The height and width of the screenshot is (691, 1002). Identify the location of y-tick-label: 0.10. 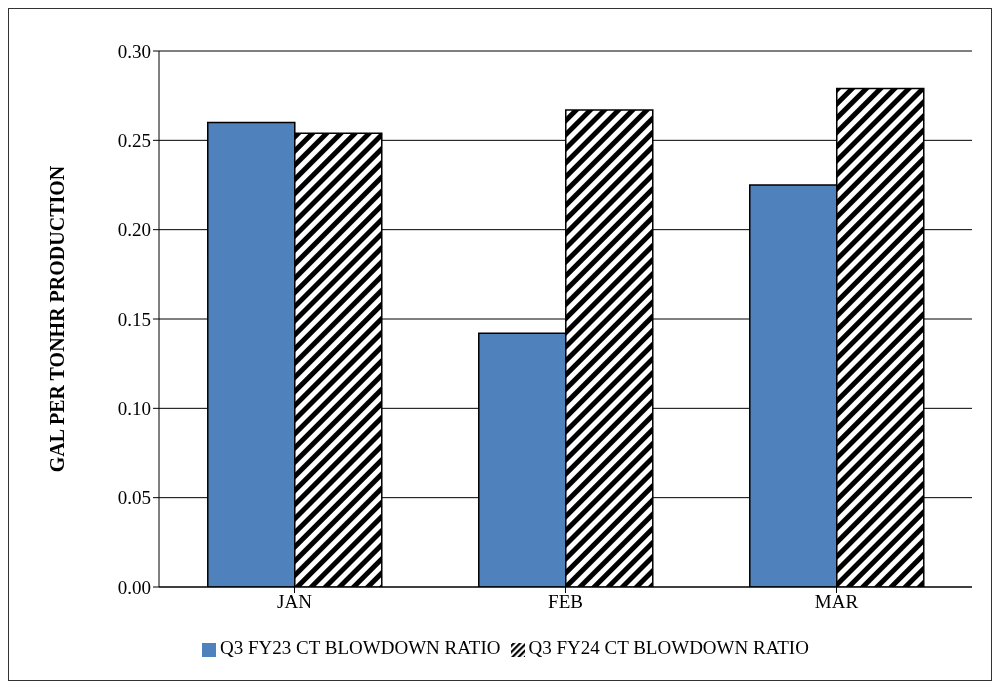
(134, 409).